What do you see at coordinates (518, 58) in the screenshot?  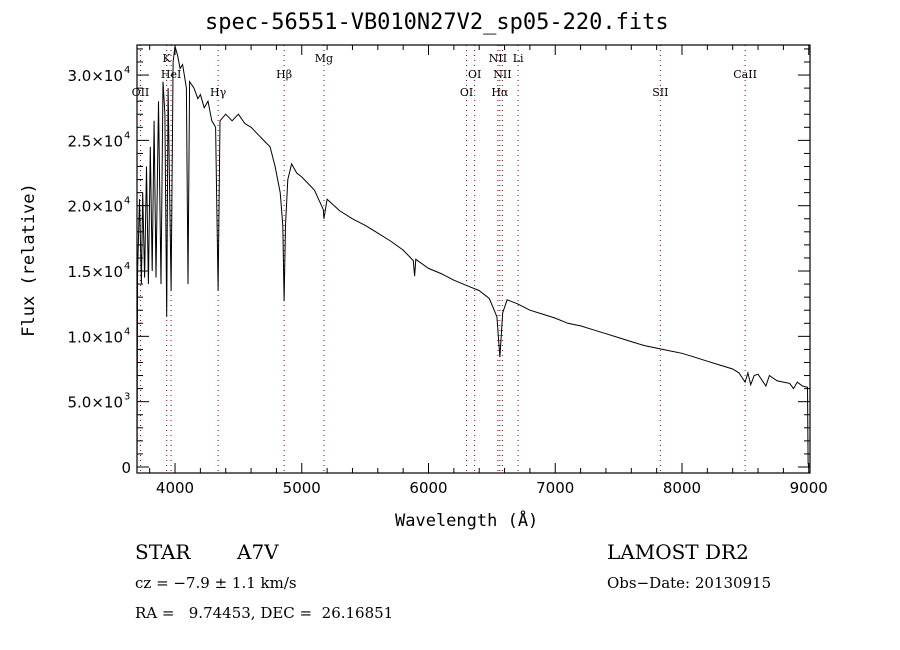 I see `line-label: Li` at bounding box center [518, 58].